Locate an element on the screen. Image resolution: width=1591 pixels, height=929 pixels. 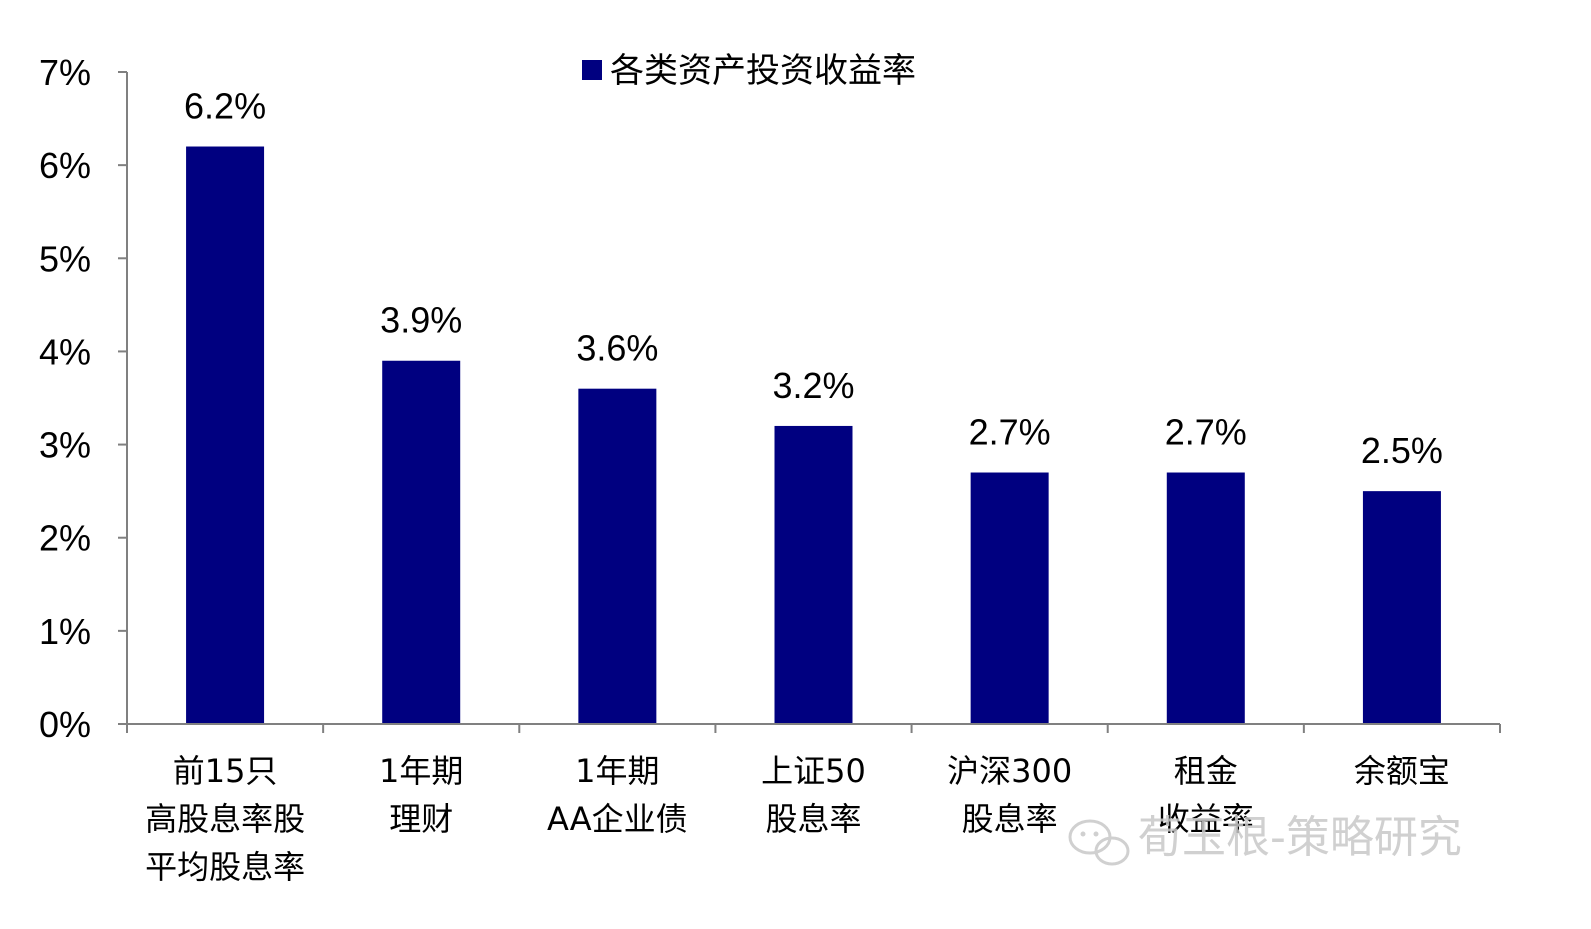
category-label: 前15只 is located at coordinates (225, 771).